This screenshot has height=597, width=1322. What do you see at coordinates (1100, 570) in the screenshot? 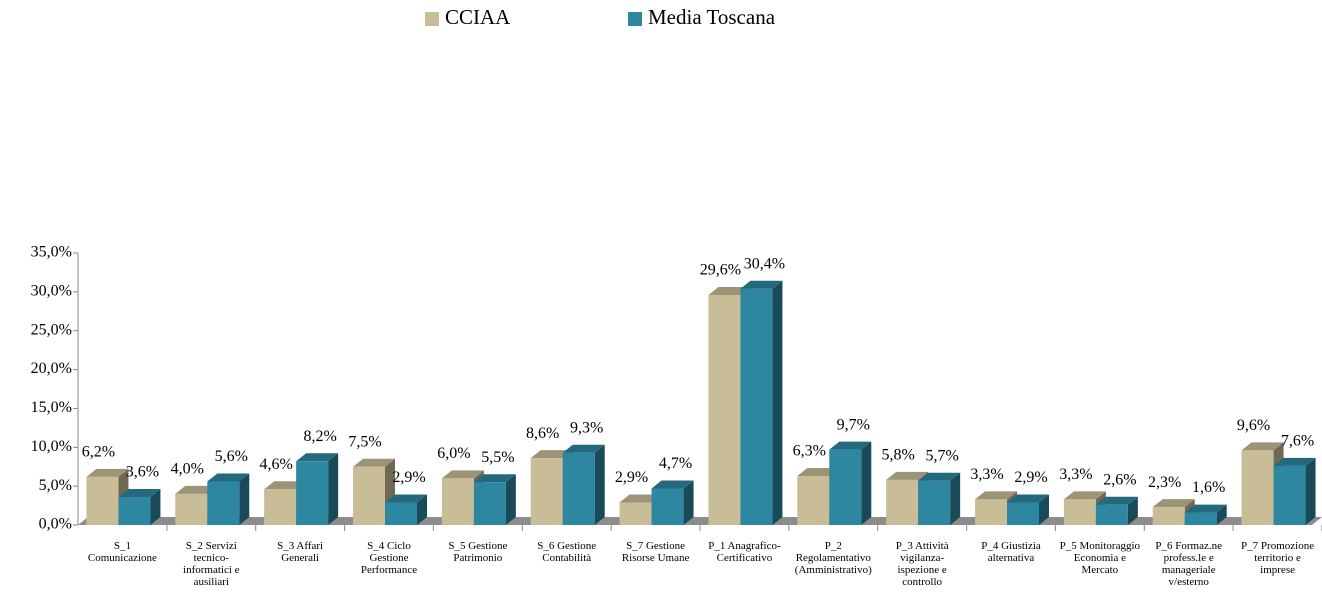
I see `x-tick-line: Mercato` at bounding box center [1100, 570].